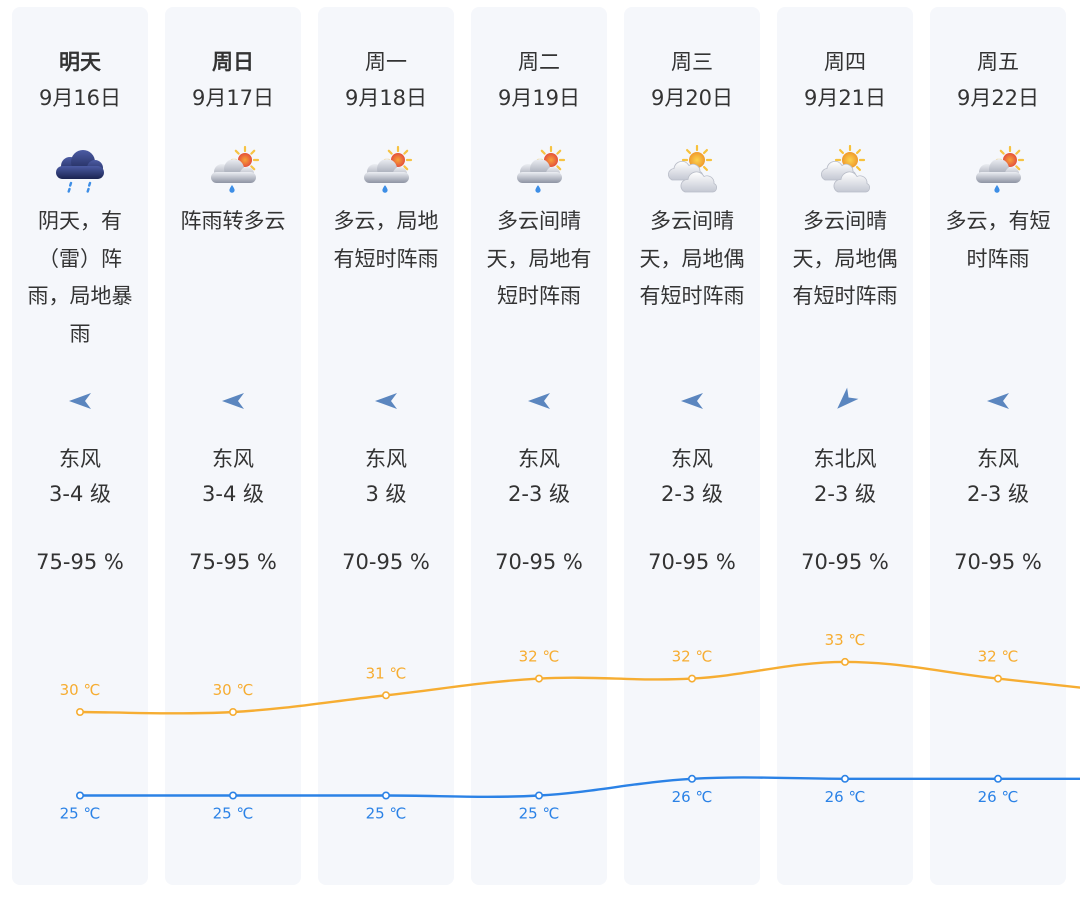 Image resolution: width=1080 pixels, height=897 pixels. Describe the element at coordinates (386, 494) in the screenshot. I see `wind-level: 3 级` at that location.